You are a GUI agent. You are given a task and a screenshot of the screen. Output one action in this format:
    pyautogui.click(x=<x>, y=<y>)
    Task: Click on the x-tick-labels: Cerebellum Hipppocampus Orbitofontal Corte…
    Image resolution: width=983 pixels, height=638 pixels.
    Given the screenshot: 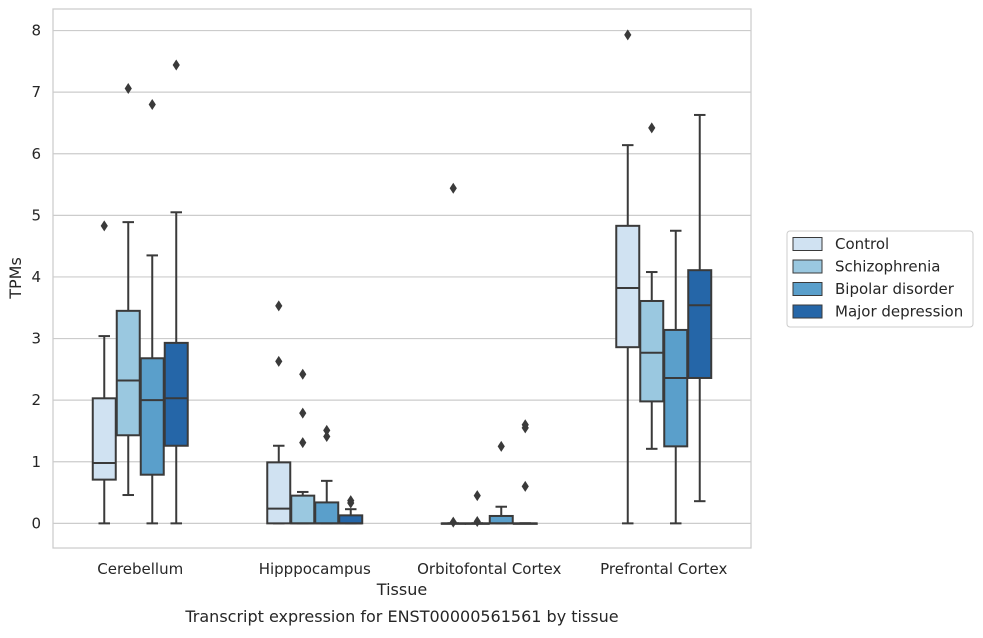 What is the action you would take?
    pyautogui.click(x=412, y=569)
    